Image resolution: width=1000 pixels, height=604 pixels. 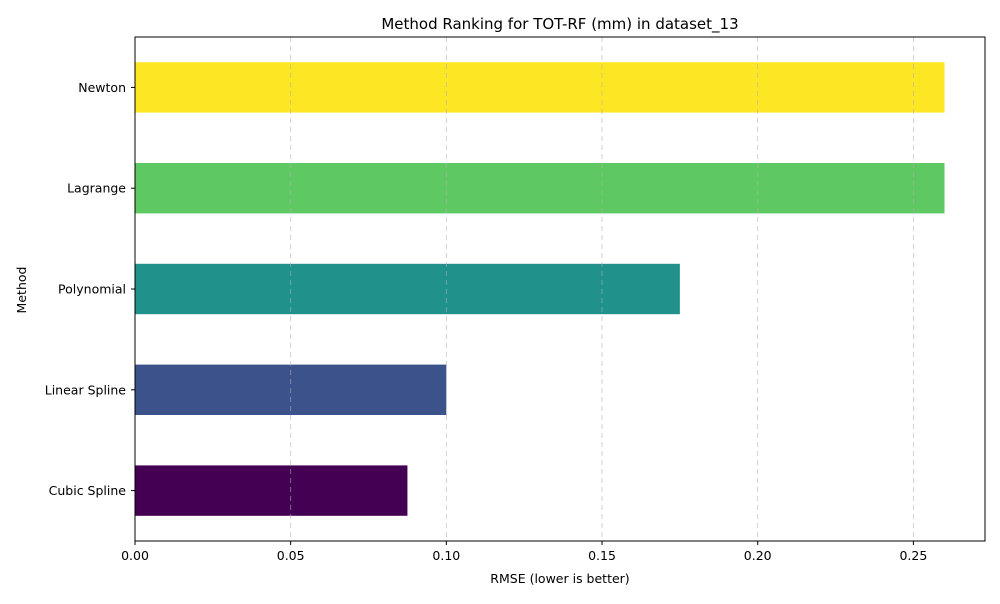 I want to click on x-tick-label: 0.05, so click(x=291, y=555).